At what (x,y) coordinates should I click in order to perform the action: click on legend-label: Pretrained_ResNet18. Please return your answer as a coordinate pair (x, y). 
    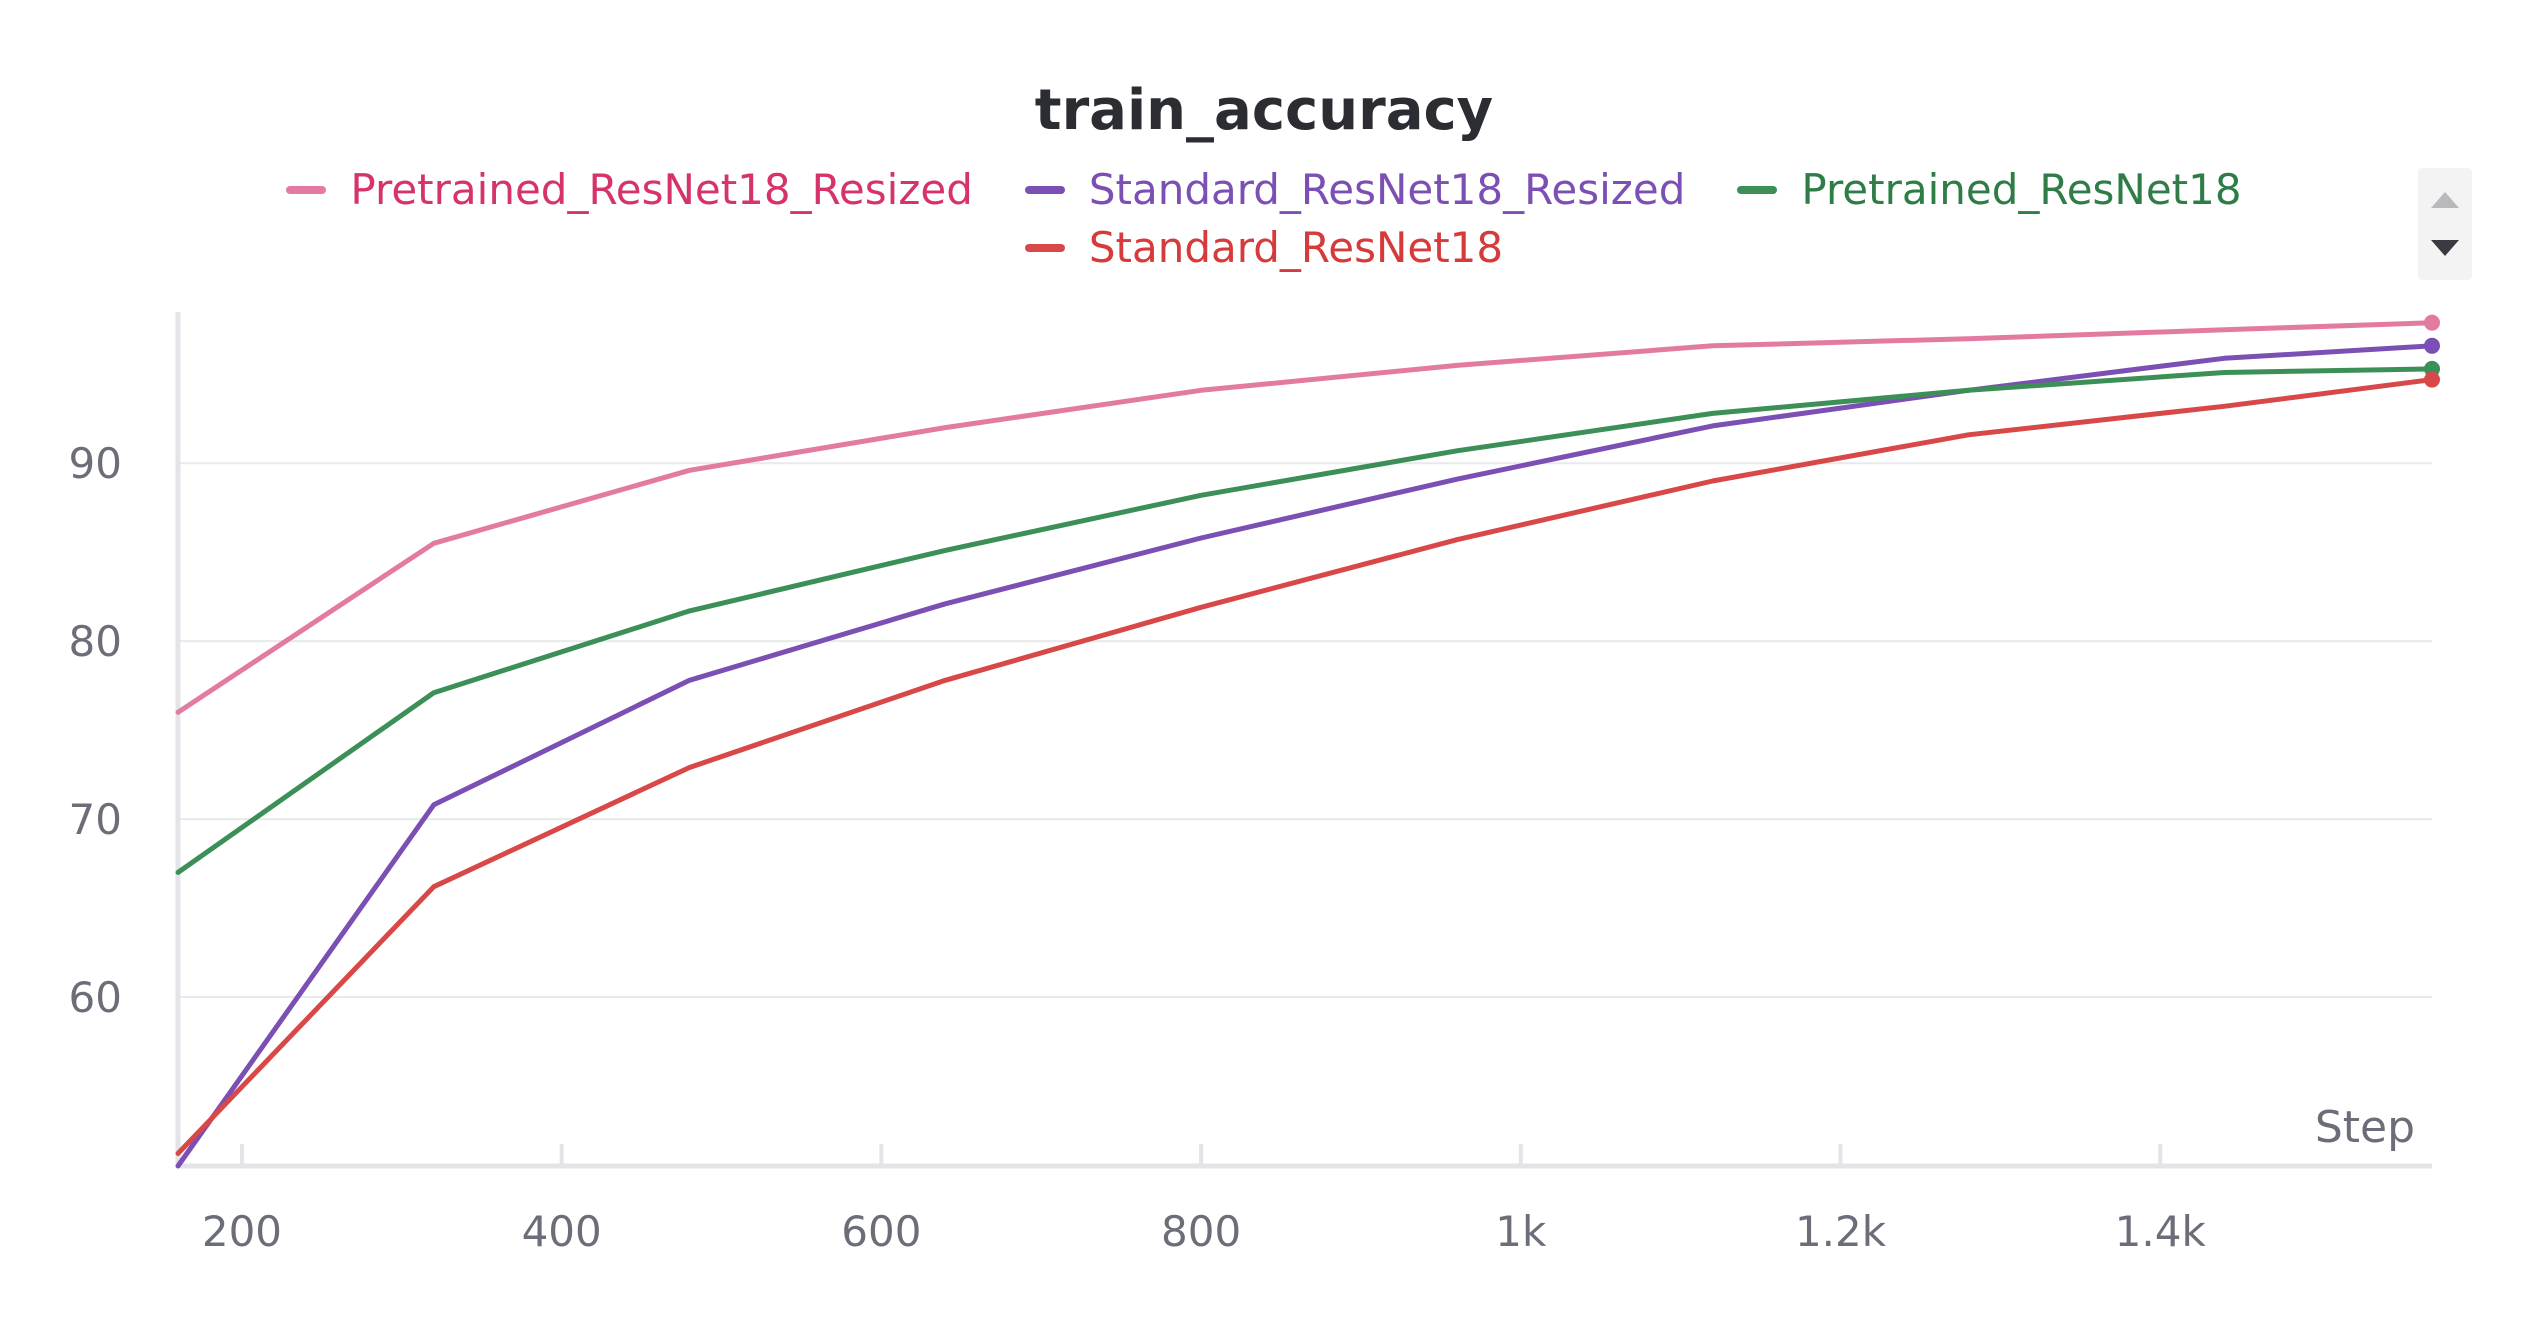
    Looking at the image, I should click on (2021, 189).